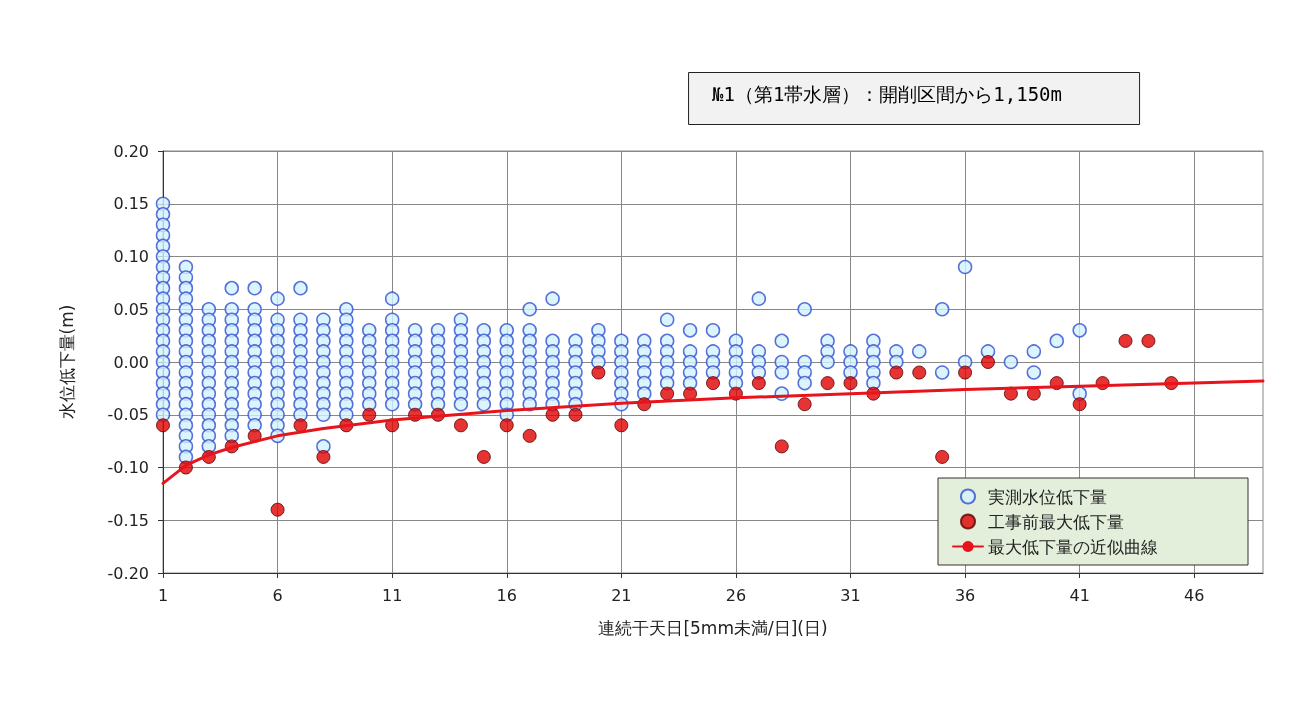 The image size is (1315, 711). What do you see at coordinates (621, 595) in the screenshot?
I see `x-tick-label: 21` at bounding box center [621, 595].